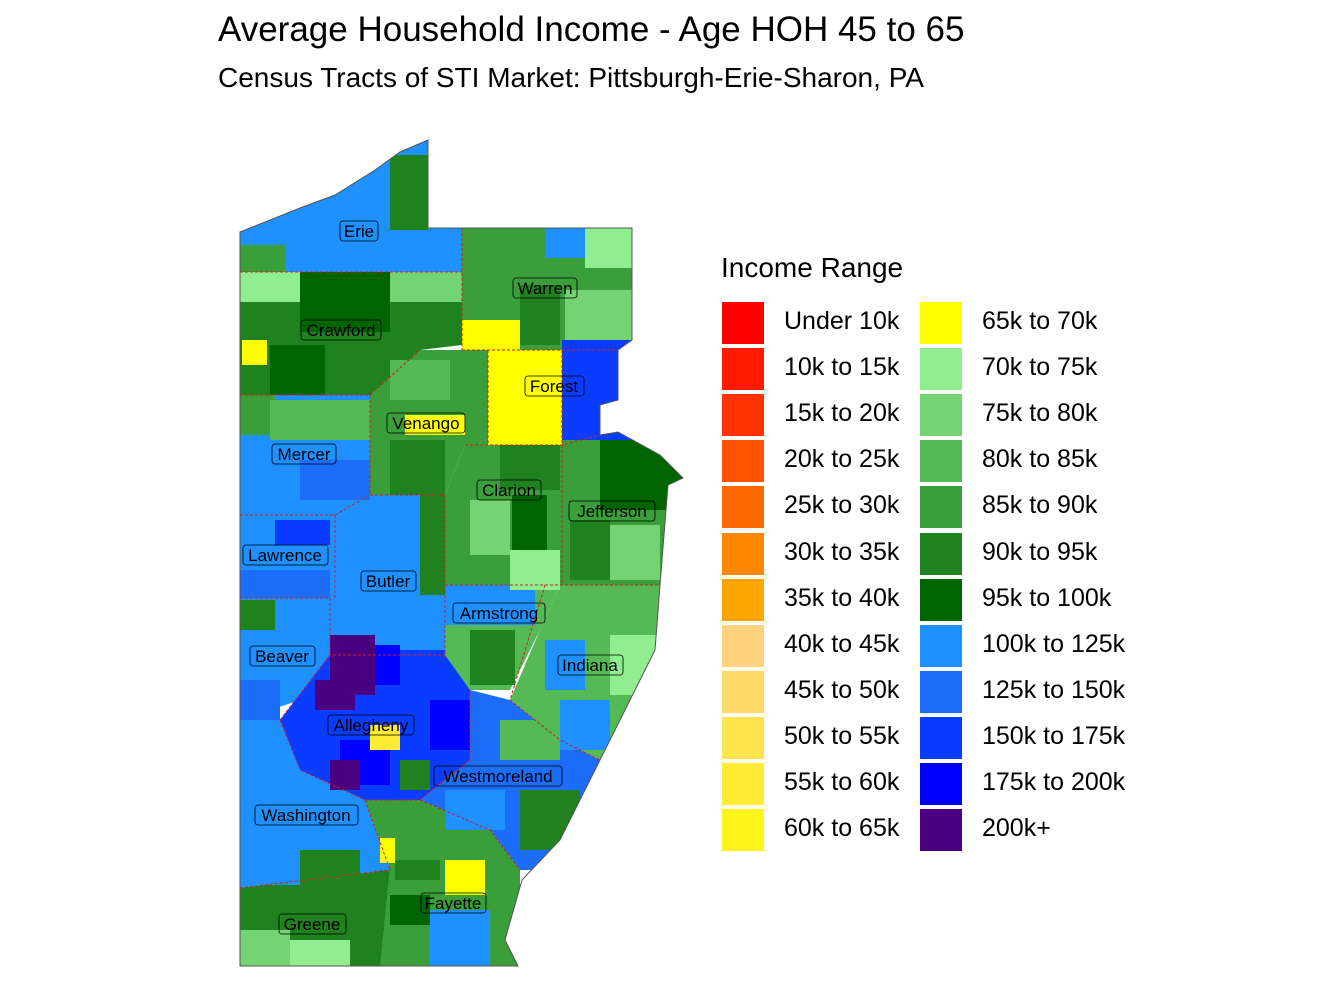  I want to click on svg-text: Forest, so click(554, 386).